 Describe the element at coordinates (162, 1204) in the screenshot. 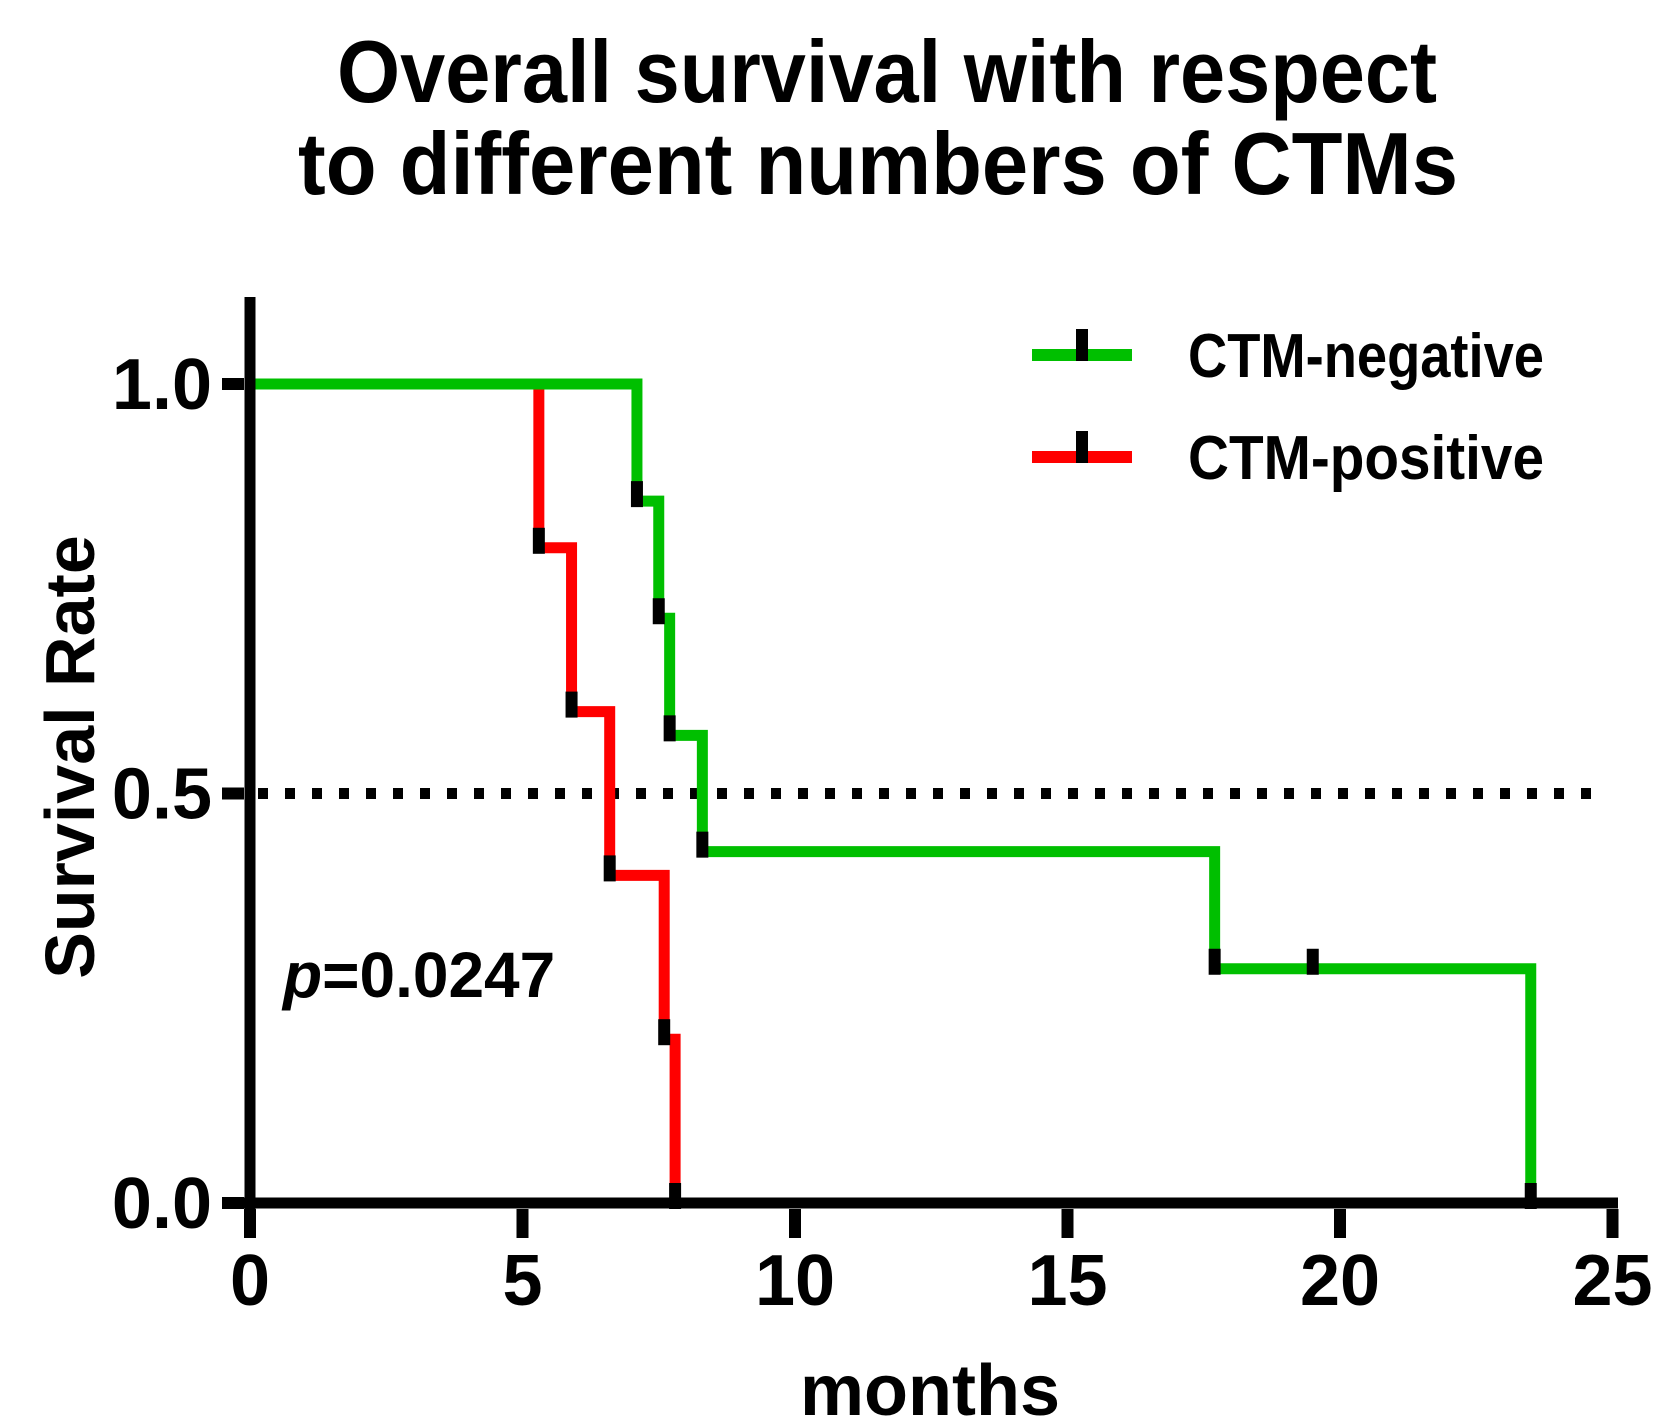

I see `y-tick-label-0.0: 0.0` at that location.